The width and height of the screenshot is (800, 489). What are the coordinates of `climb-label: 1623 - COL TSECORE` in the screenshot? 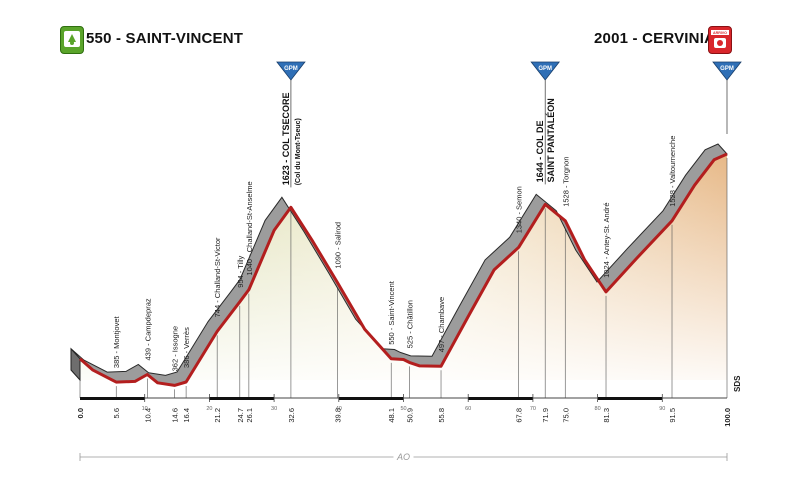 It's located at (286, 138).